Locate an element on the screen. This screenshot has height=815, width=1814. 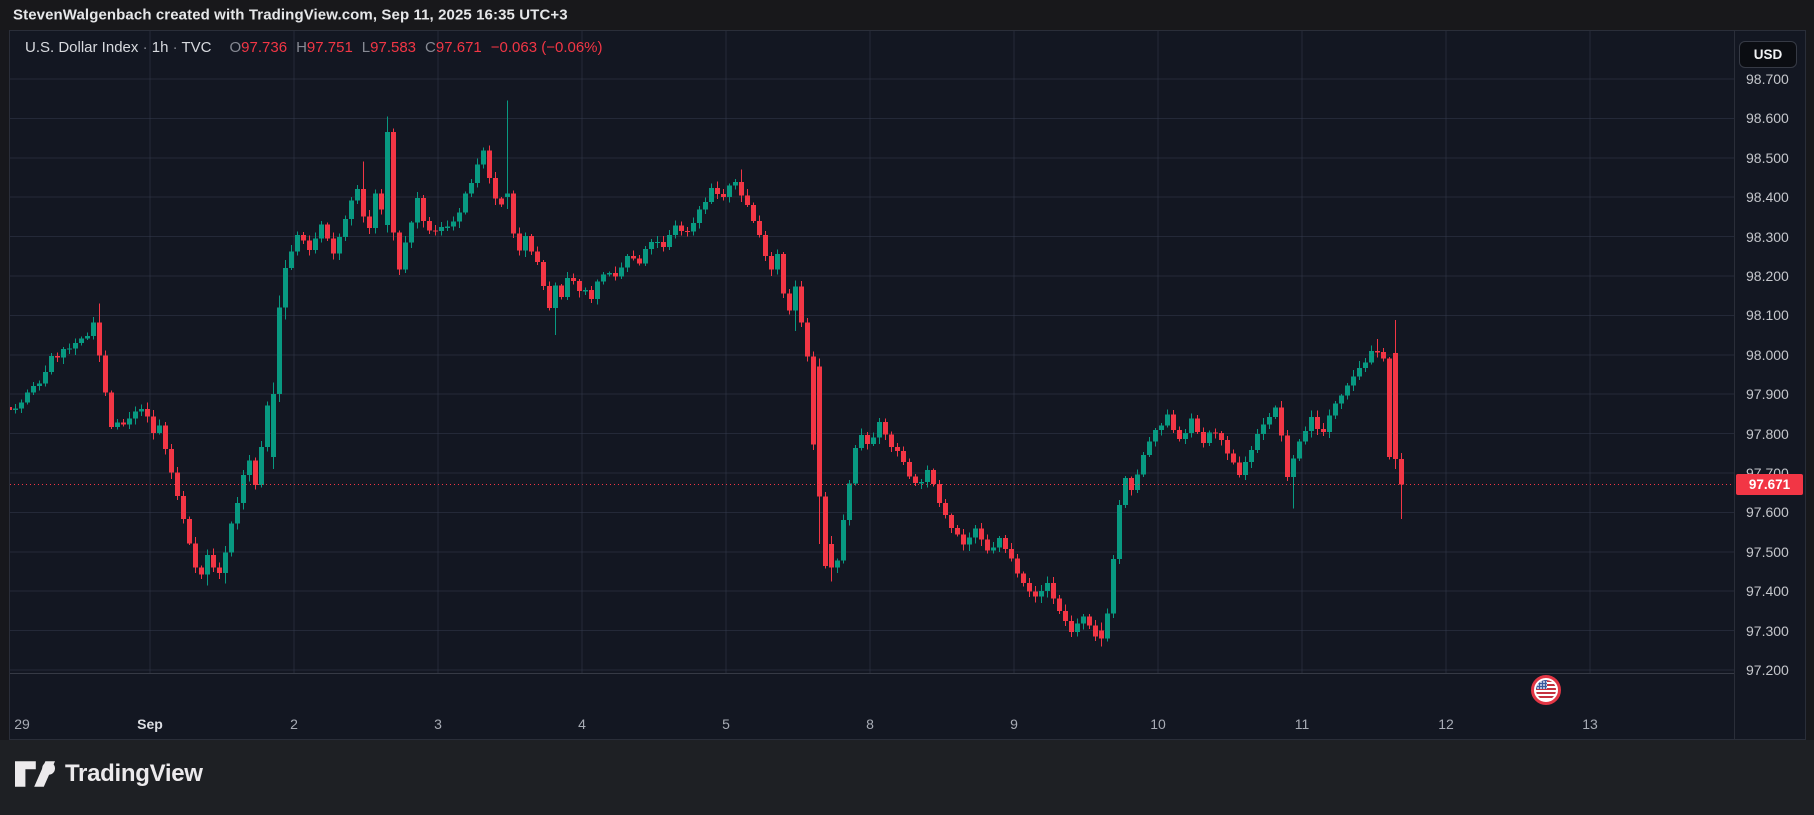
close-value: 97.671 is located at coordinates (458, 47).